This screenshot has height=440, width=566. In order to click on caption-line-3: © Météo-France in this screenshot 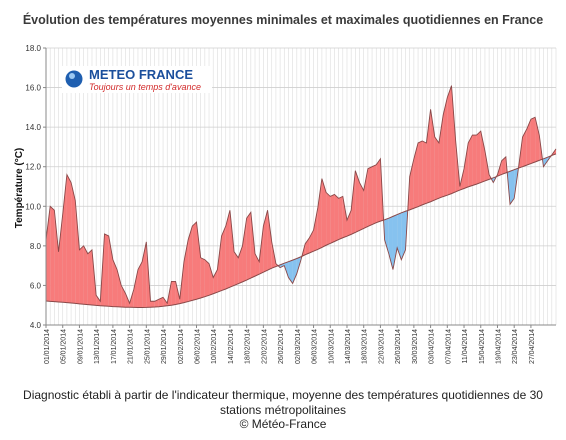, I will do `click(283, 424)`.